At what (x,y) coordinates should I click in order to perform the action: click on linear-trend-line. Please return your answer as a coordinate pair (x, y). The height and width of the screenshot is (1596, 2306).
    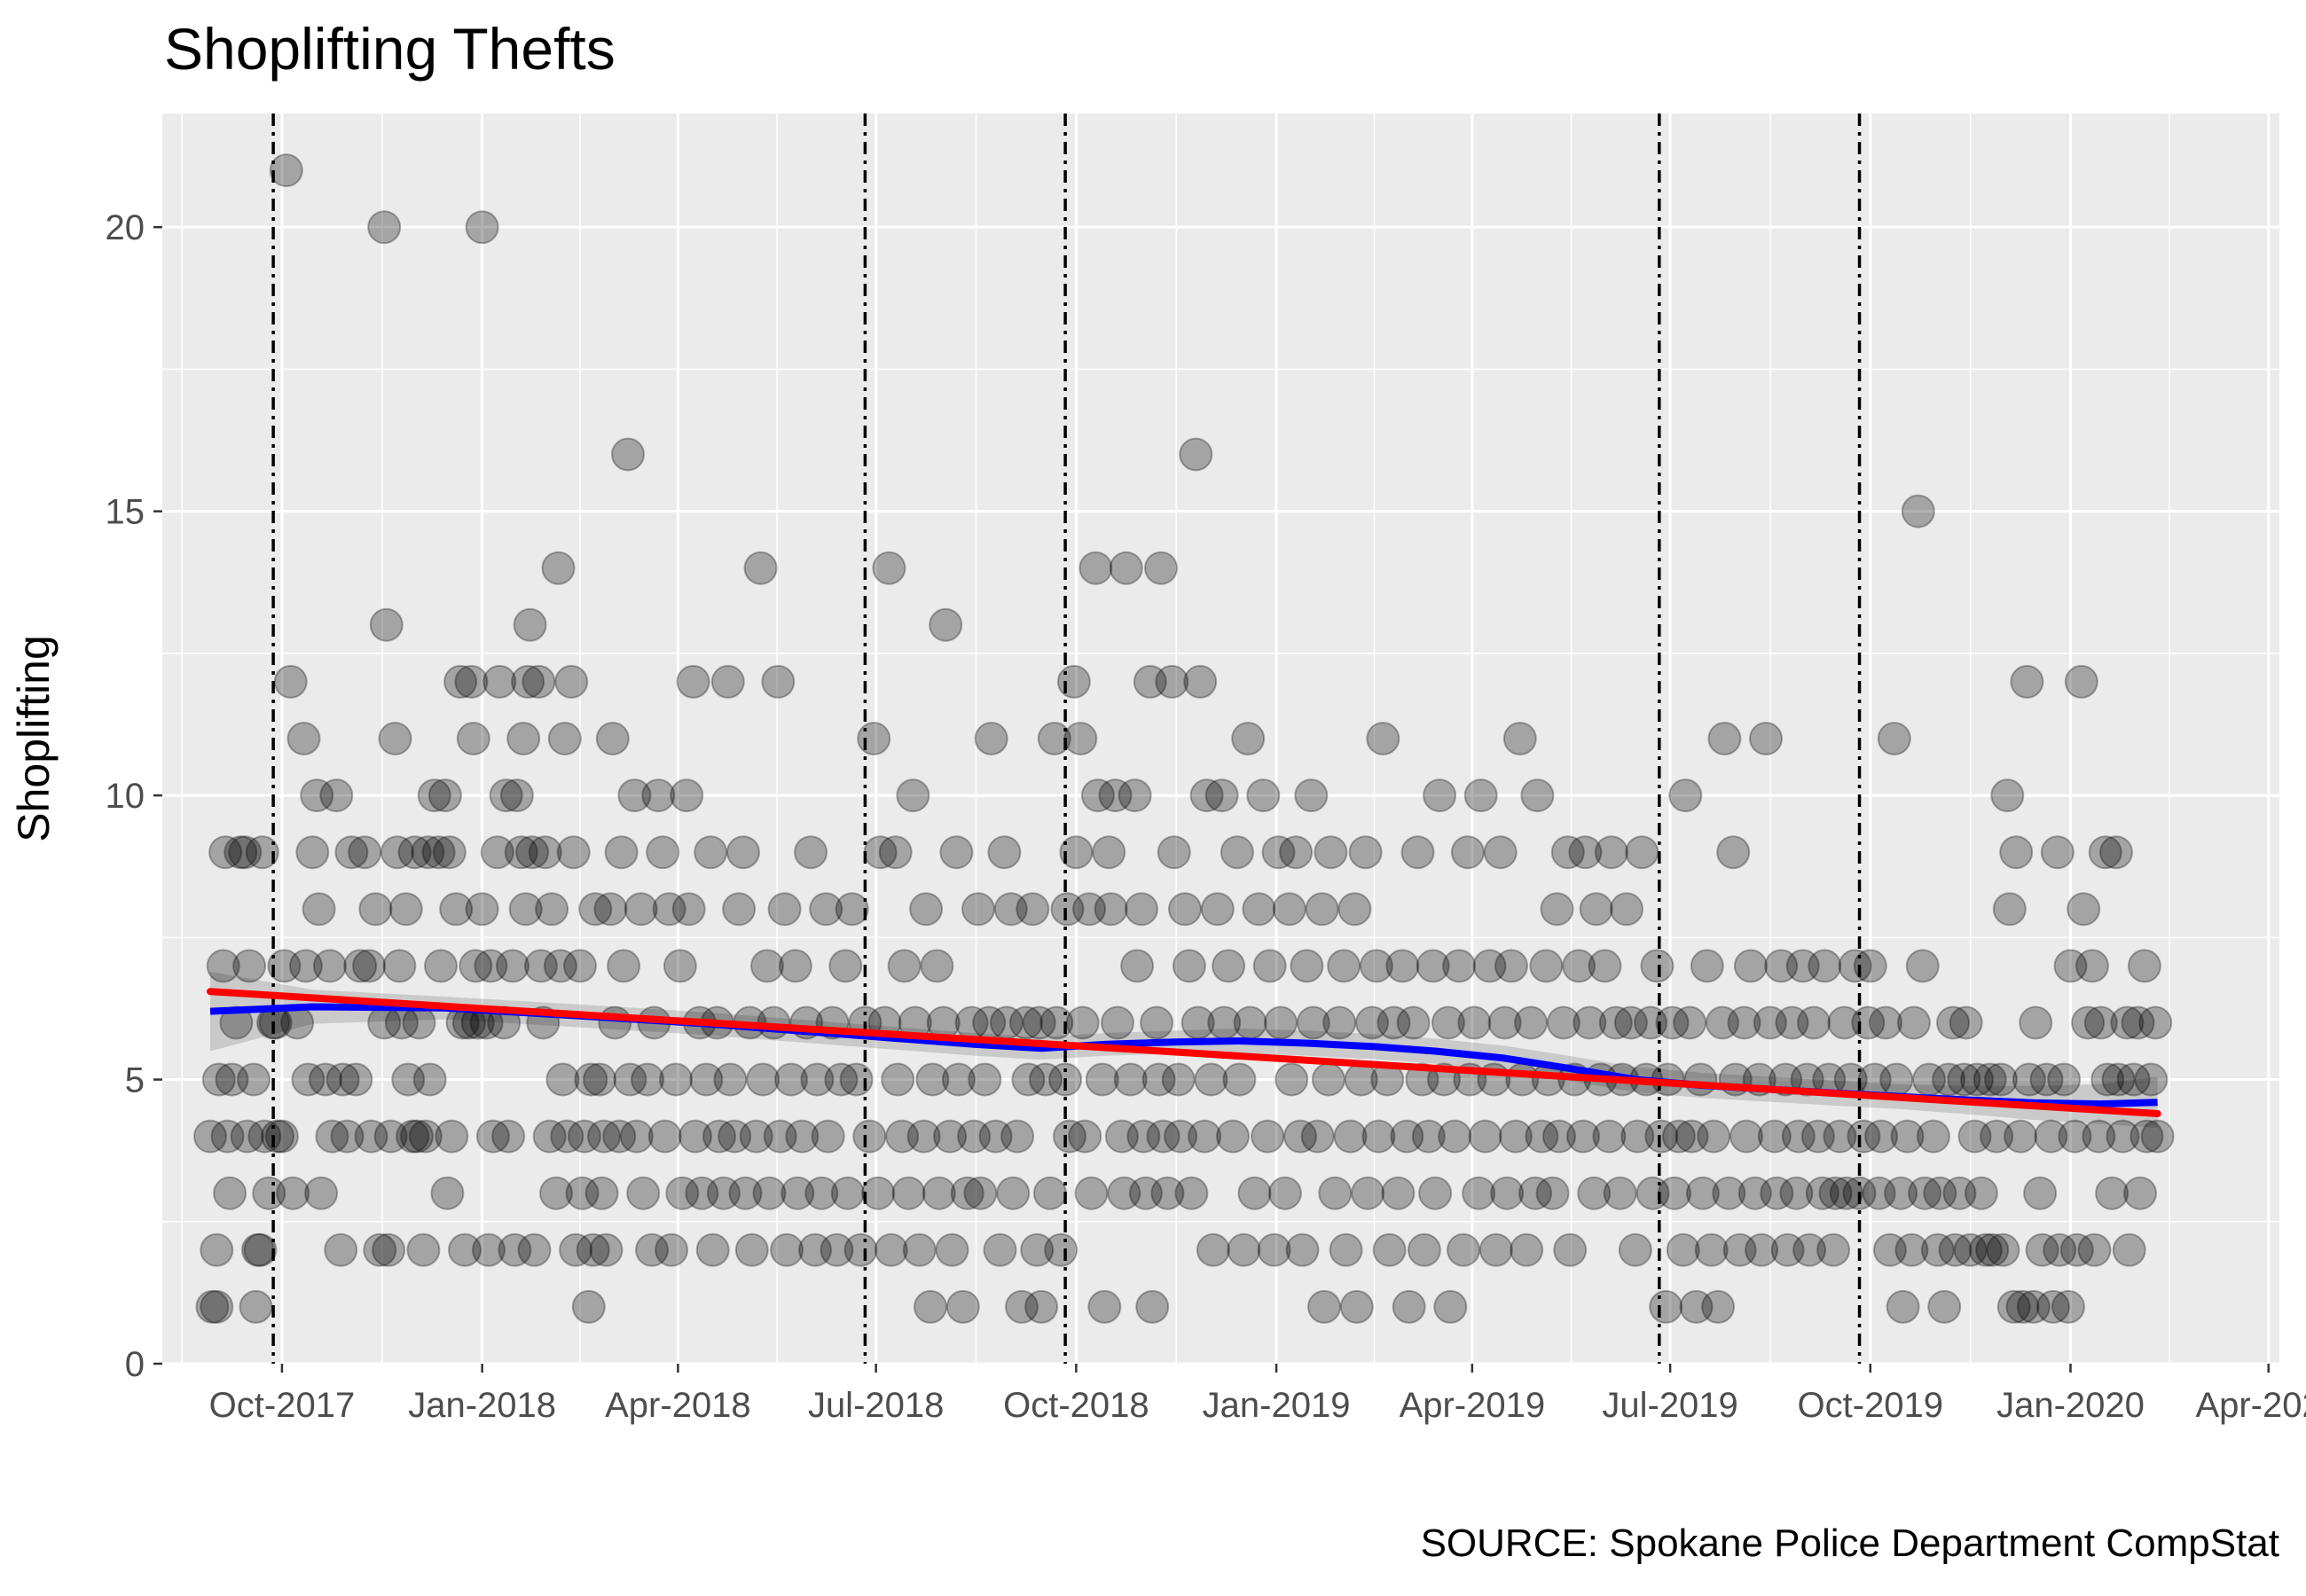
    Looking at the image, I should click on (1184, 1052).